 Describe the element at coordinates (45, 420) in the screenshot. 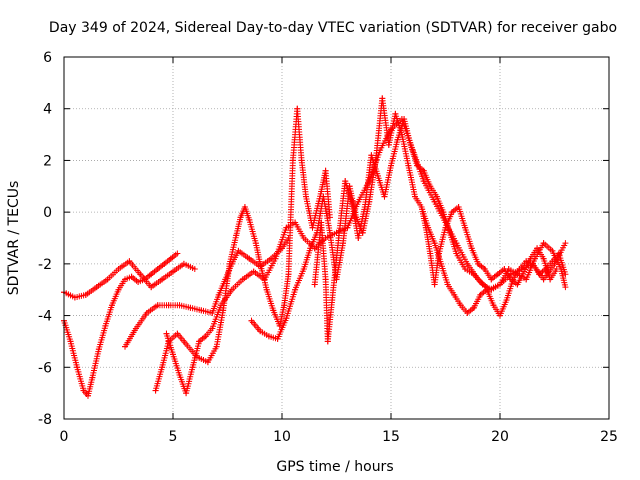

I see `y-tick-label: -8` at that location.